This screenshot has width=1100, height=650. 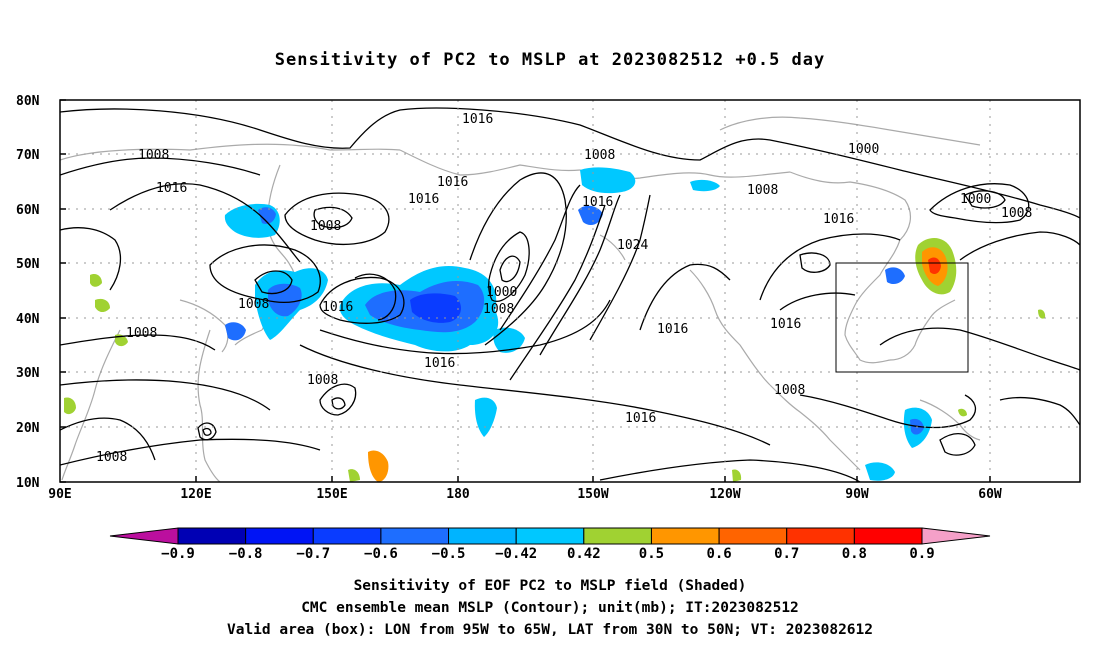 What do you see at coordinates (178, 554) in the screenshot?
I see `colorbar-tick-label: −0.9` at bounding box center [178, 554].